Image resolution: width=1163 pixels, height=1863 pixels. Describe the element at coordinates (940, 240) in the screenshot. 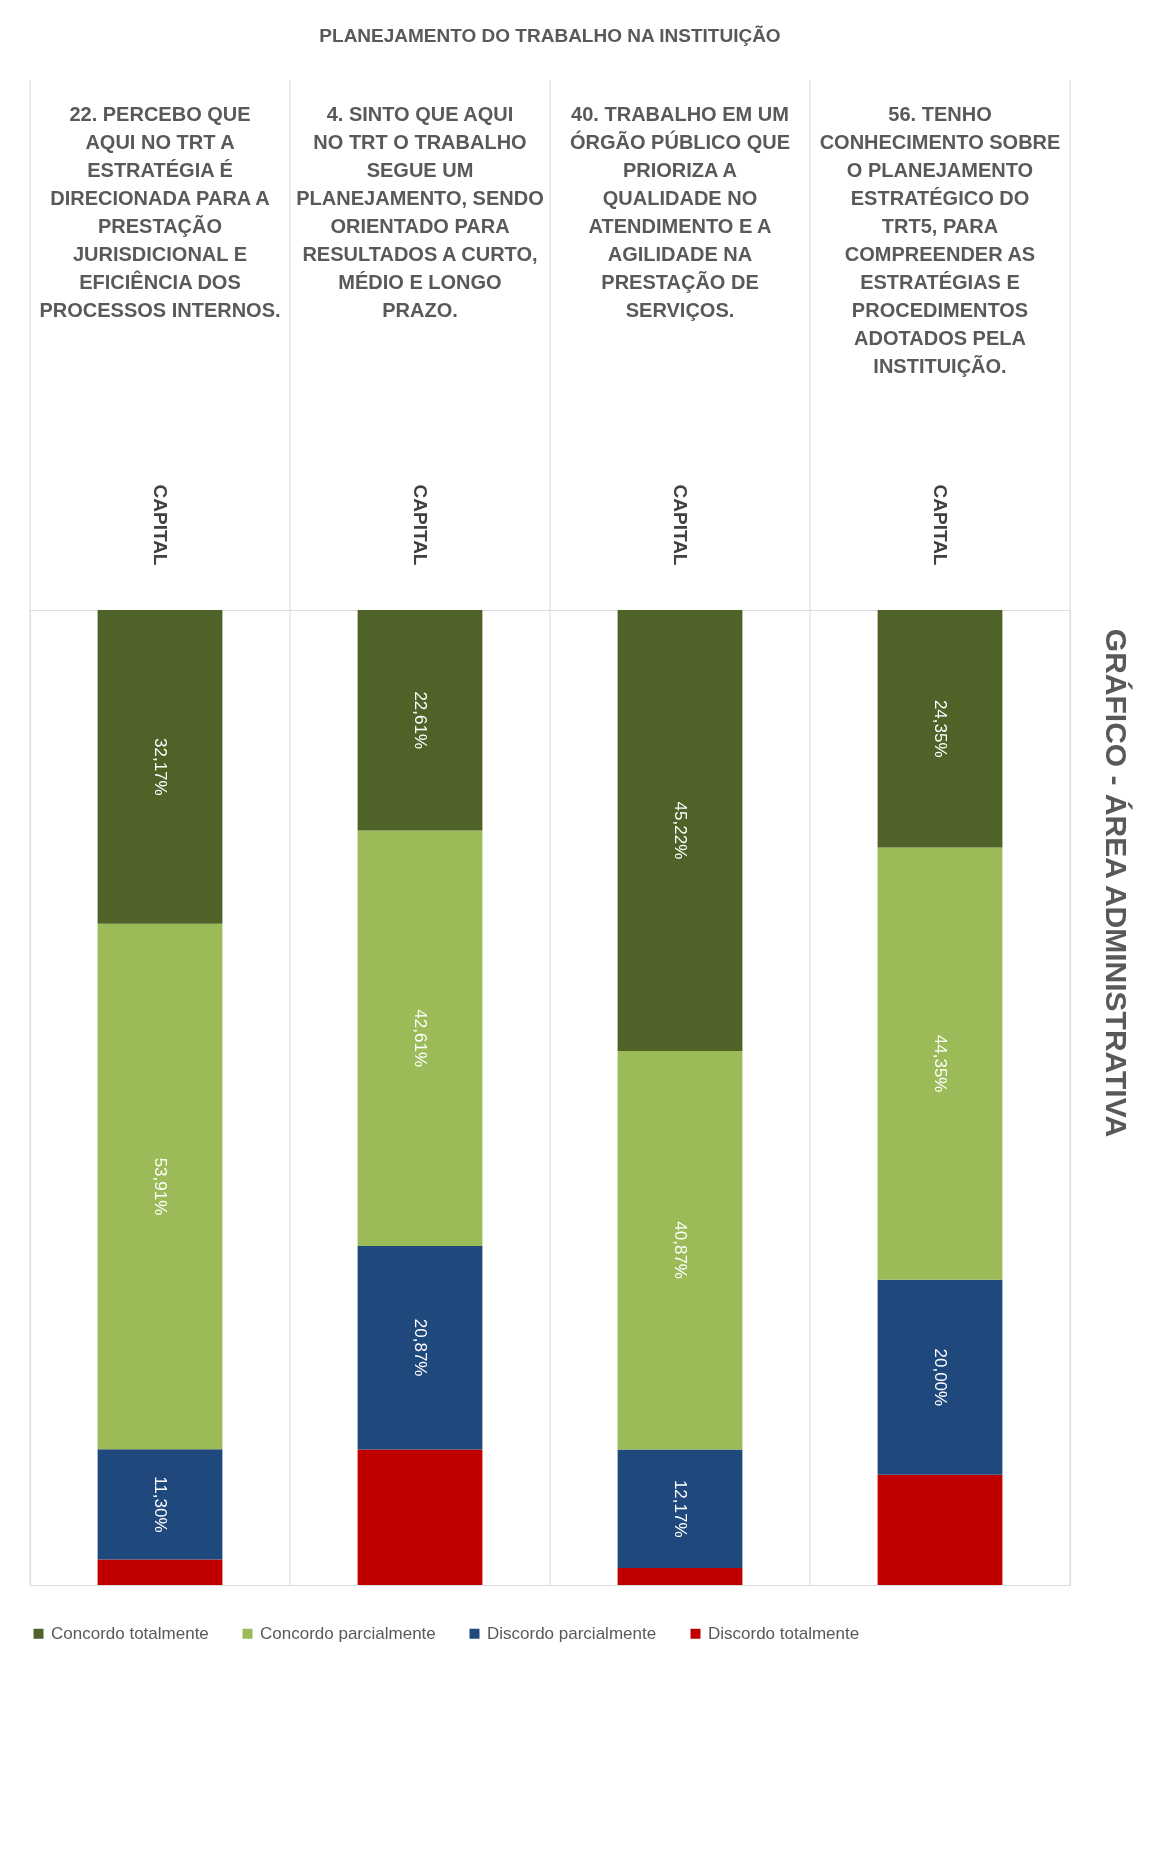

I see `category-label: 56. TENHO CONHECIMENTO SOBRE O PLANEJAMENTO ESTRATÉGICO DO TRT5, PARA COMPREENDER AS ESTRATÉGIAS E PROCEDIMENTOS ADOTADOS PELA INSTITUIÇÃO.` at that location.